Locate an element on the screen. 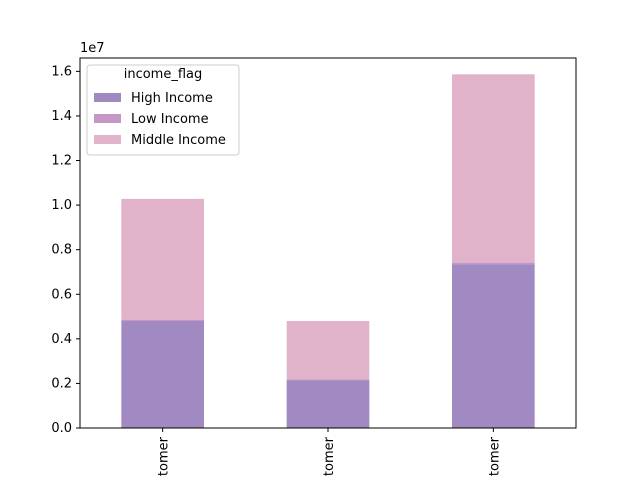 This screenshot has width=640, height=480. legend-label: Low Income is located at coordinates (170, 119).